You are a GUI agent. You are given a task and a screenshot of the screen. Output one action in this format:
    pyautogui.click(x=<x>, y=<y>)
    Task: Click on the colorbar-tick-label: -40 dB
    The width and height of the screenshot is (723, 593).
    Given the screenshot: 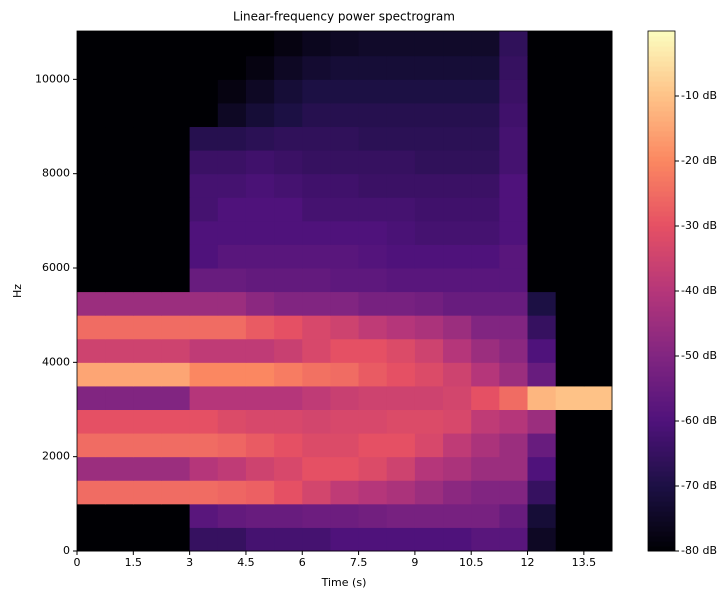 What is the action you would take?
    pyautogui.click(x=699, y=290)
    